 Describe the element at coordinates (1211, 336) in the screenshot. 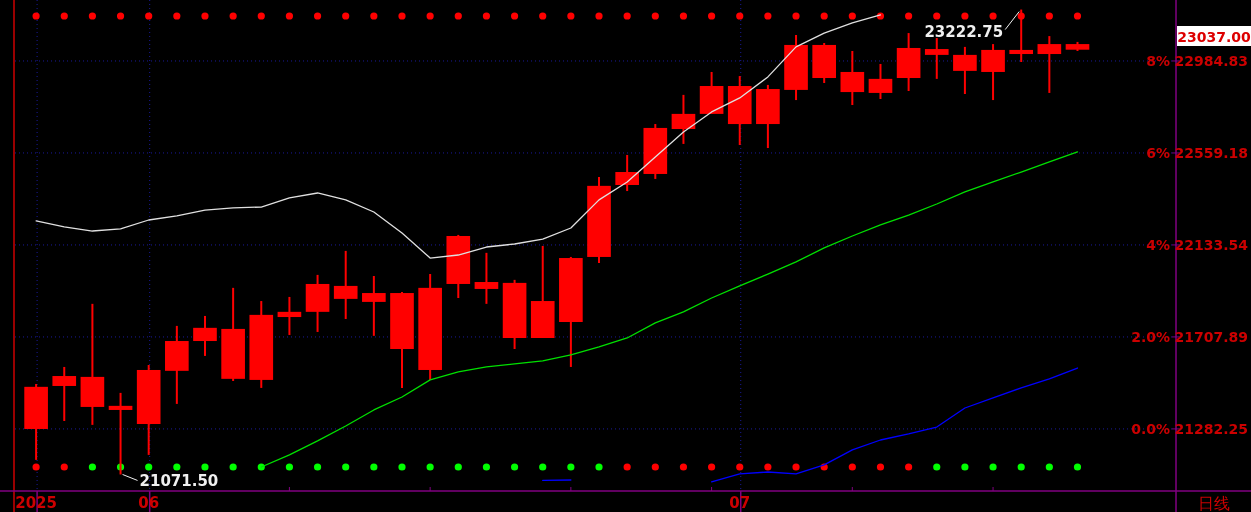

I see `y-tick-label: 21707.89` at that location.